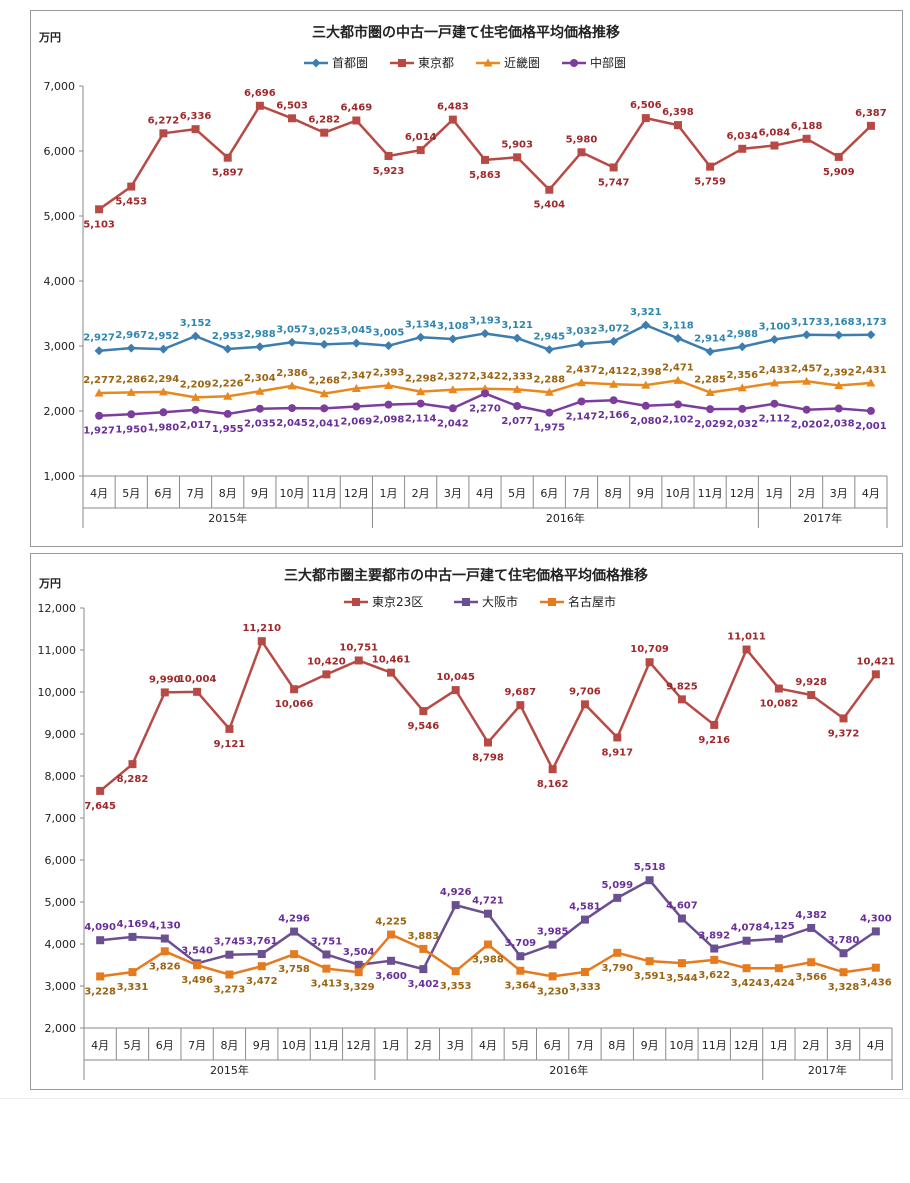  Describe the element at coordinates (553, 932) in the screenshot. I see `data-label: 3,985` at that location.